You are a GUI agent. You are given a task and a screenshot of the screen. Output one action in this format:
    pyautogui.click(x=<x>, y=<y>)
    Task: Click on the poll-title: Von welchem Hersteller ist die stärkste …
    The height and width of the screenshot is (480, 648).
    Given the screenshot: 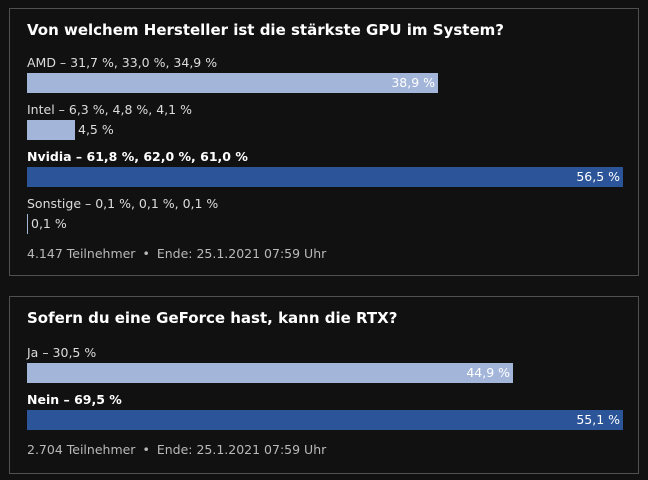 What is the action you would take?
    pyautogui.click(x=265, y=30)
    